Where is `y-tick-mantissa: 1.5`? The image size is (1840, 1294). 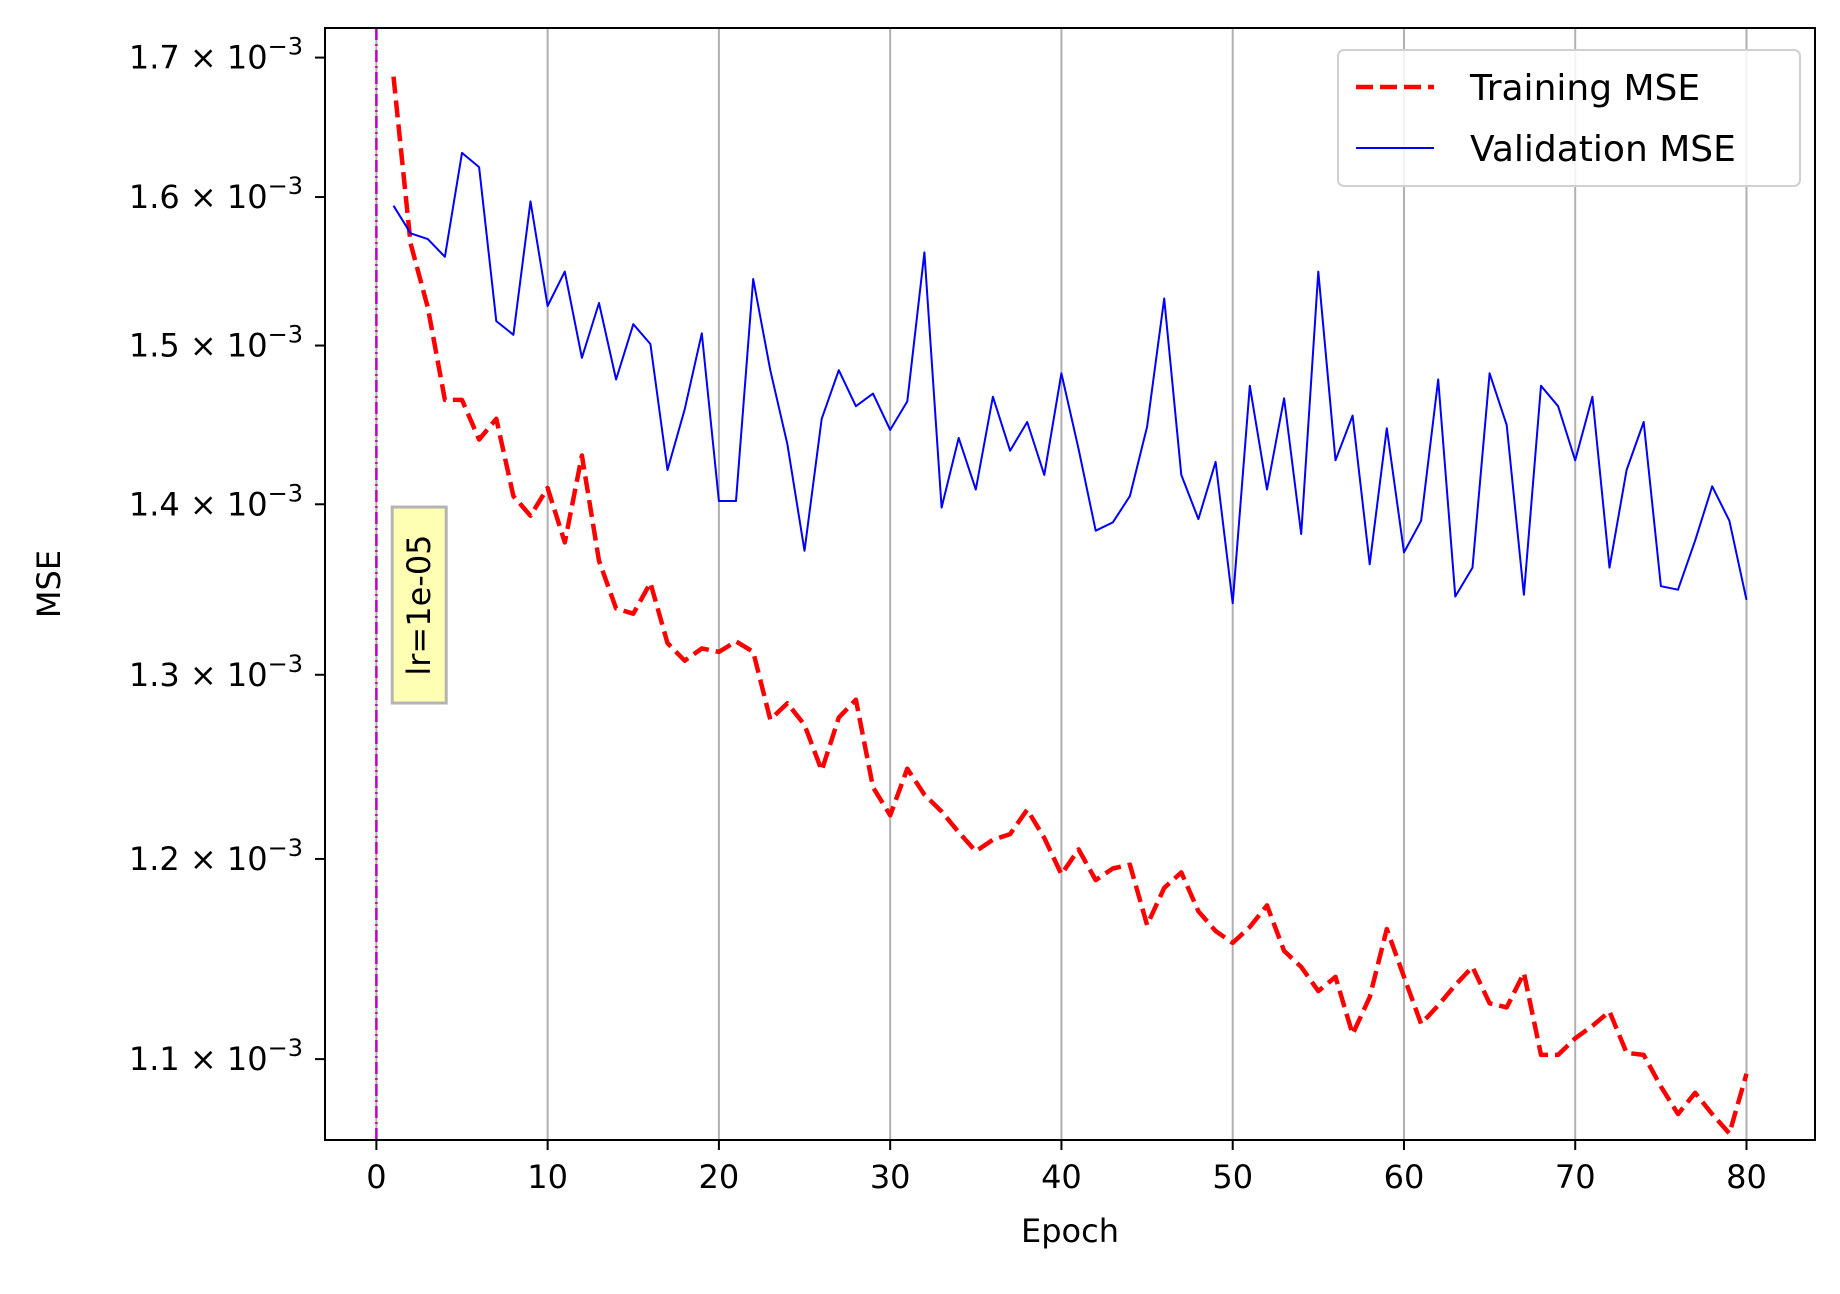
y-tick-mantissa: 1.5 is located at coordinates (154, 346).